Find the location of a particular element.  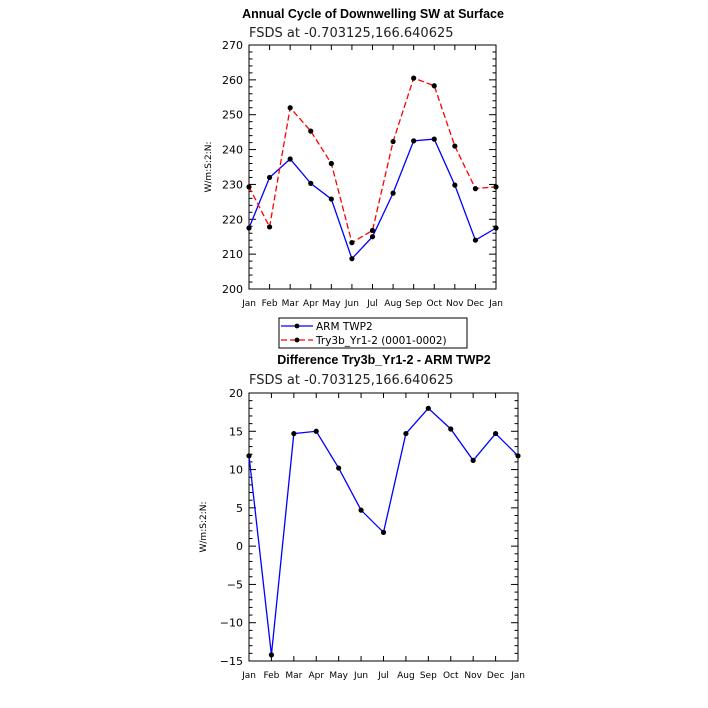

chart2-xtick-label: Mar is located at coordinates (293, 676).